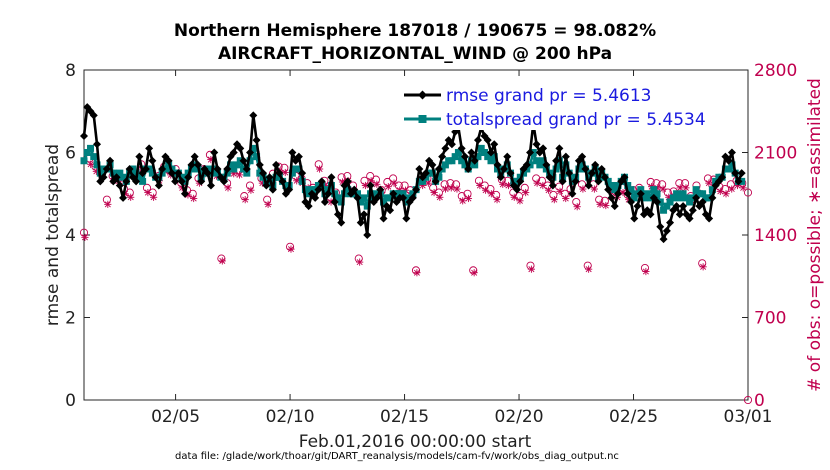  I want to click on x-tick-label: 02/15, so click(404, 417).